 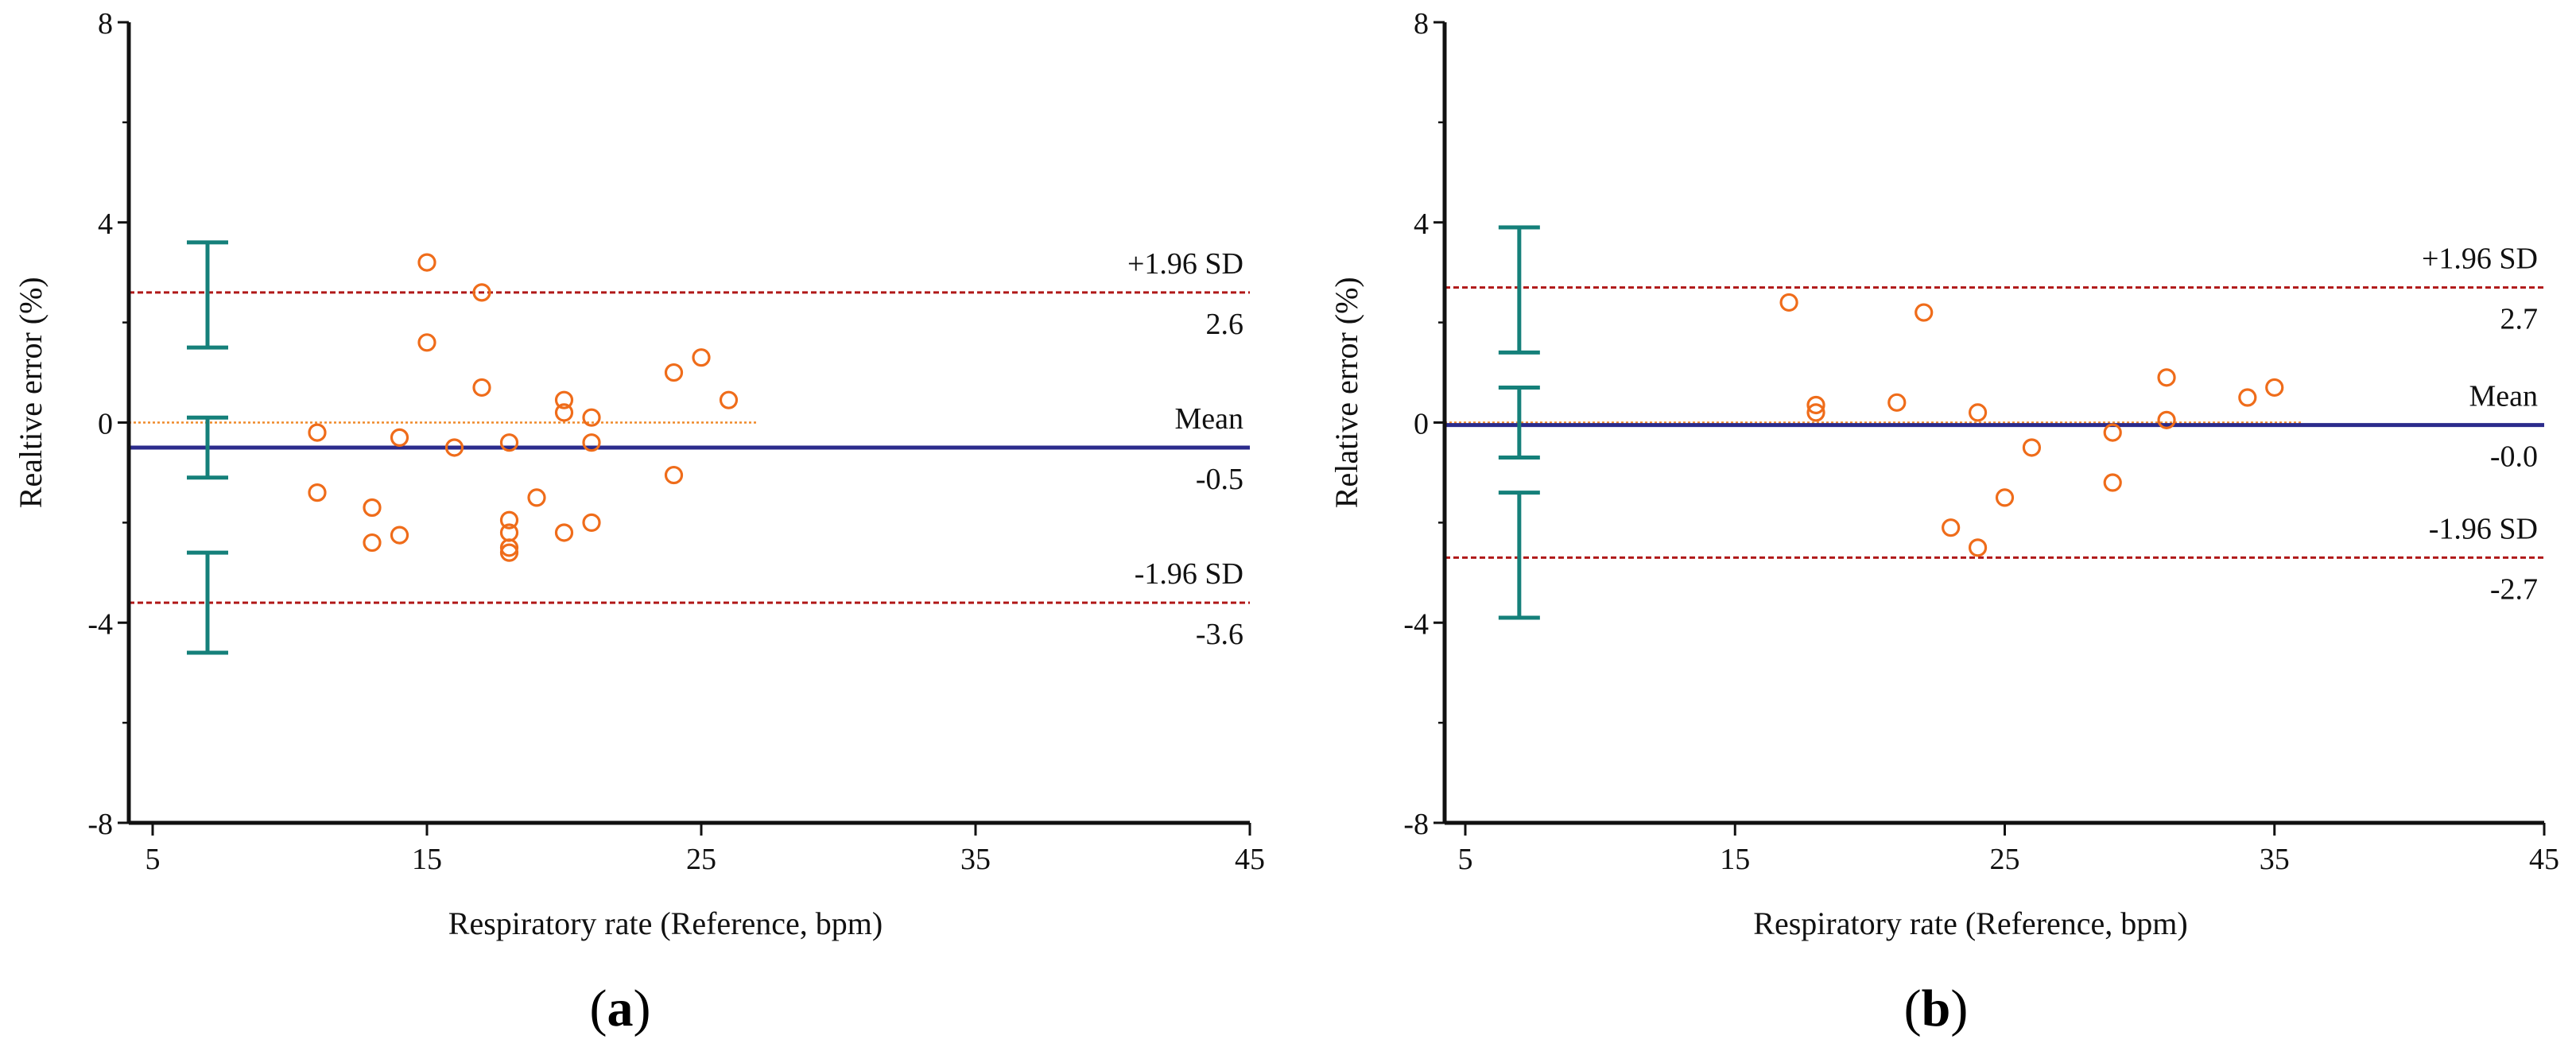 What do you see at coordinates (1219, 634) in the screenshot?
I see `line-value-label: -3.6` at bounding box center [1219, 634].